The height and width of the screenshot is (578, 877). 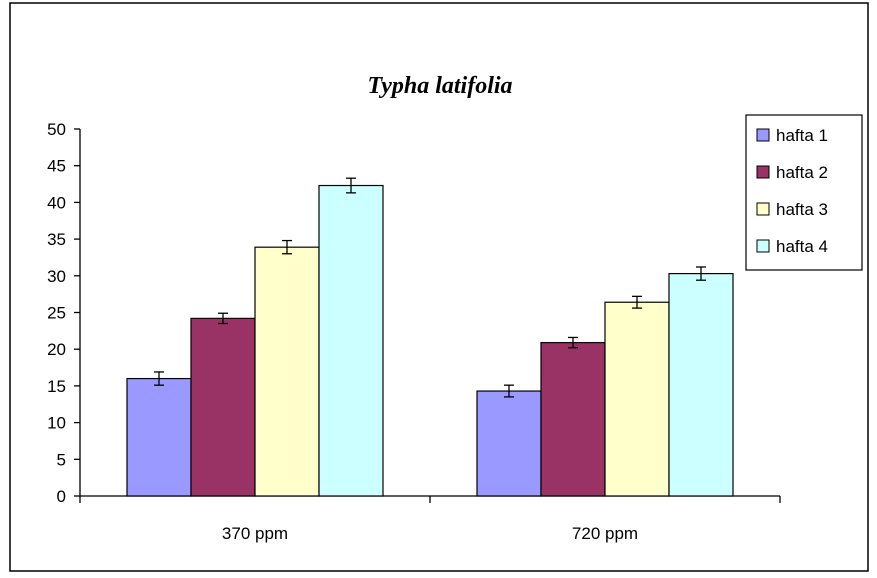 What do you see at coordinates (802, 209) in the screenshot?
I see `legend-label: hafta 3` at bounding box center [802, 209].